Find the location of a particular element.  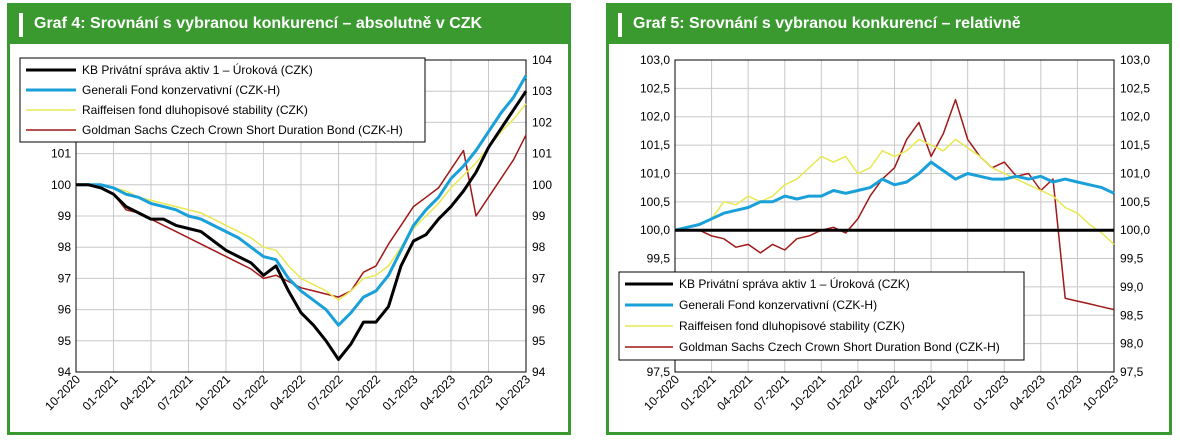

y-tick-label-left: 101,0 is located at coordinates (655, 173).